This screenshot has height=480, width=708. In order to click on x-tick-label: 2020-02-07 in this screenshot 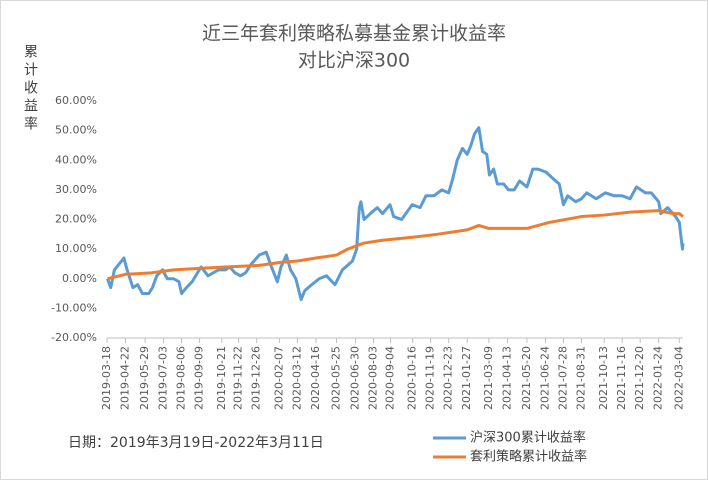, I will do `click(278, 378)`.